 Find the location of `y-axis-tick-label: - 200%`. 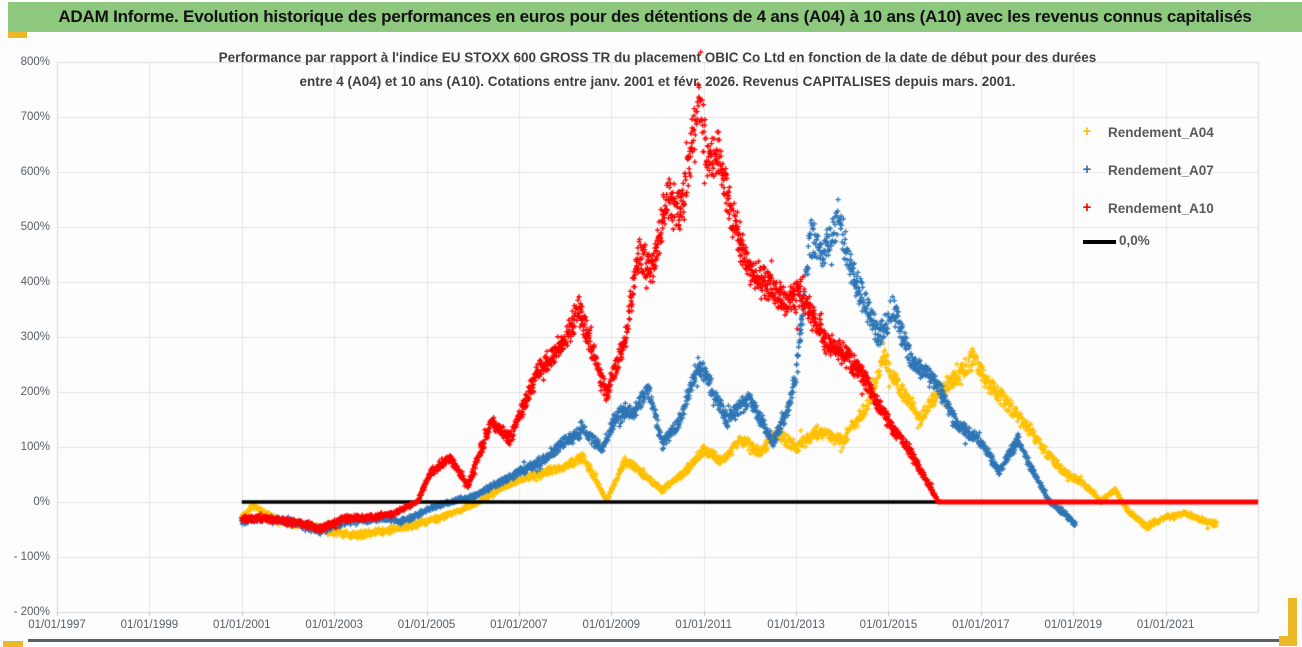

y-axis-tick-label: - 200% is located at coordinates (31, 612).